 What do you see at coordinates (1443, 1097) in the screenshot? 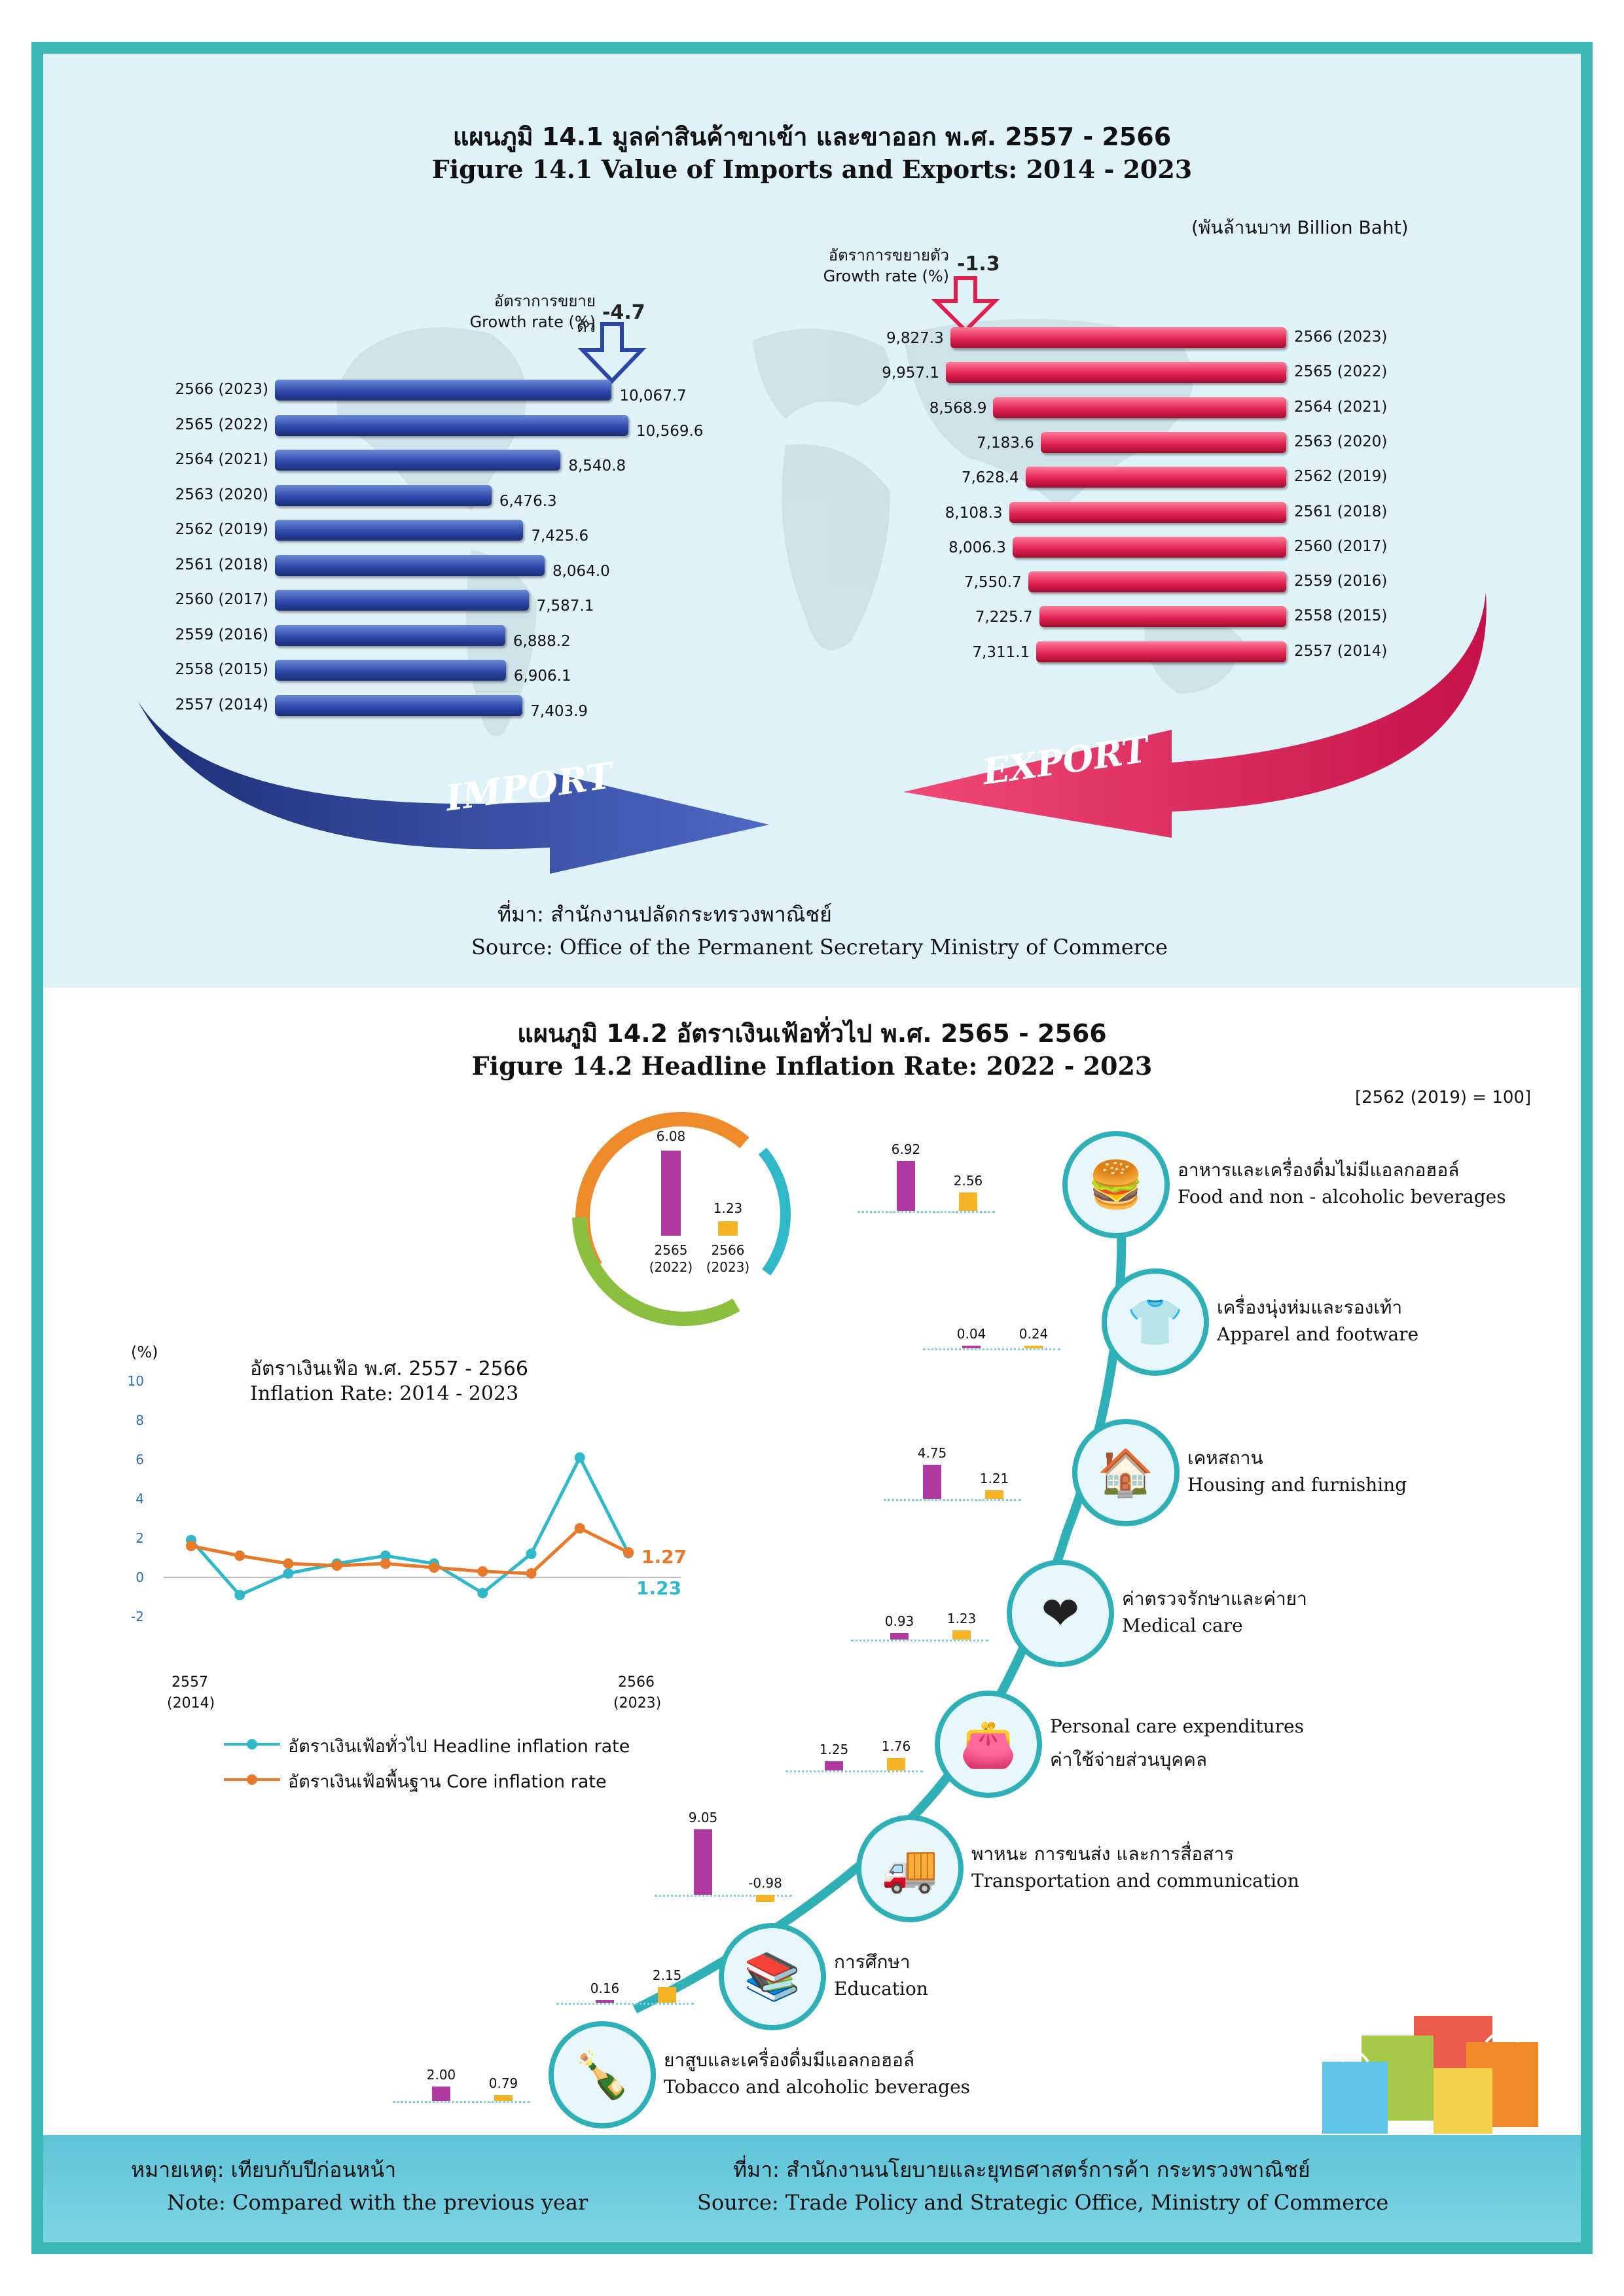
I see `fig2-base-year: [2562 (2019) = 100]` at bounding box center [1443, 1097].